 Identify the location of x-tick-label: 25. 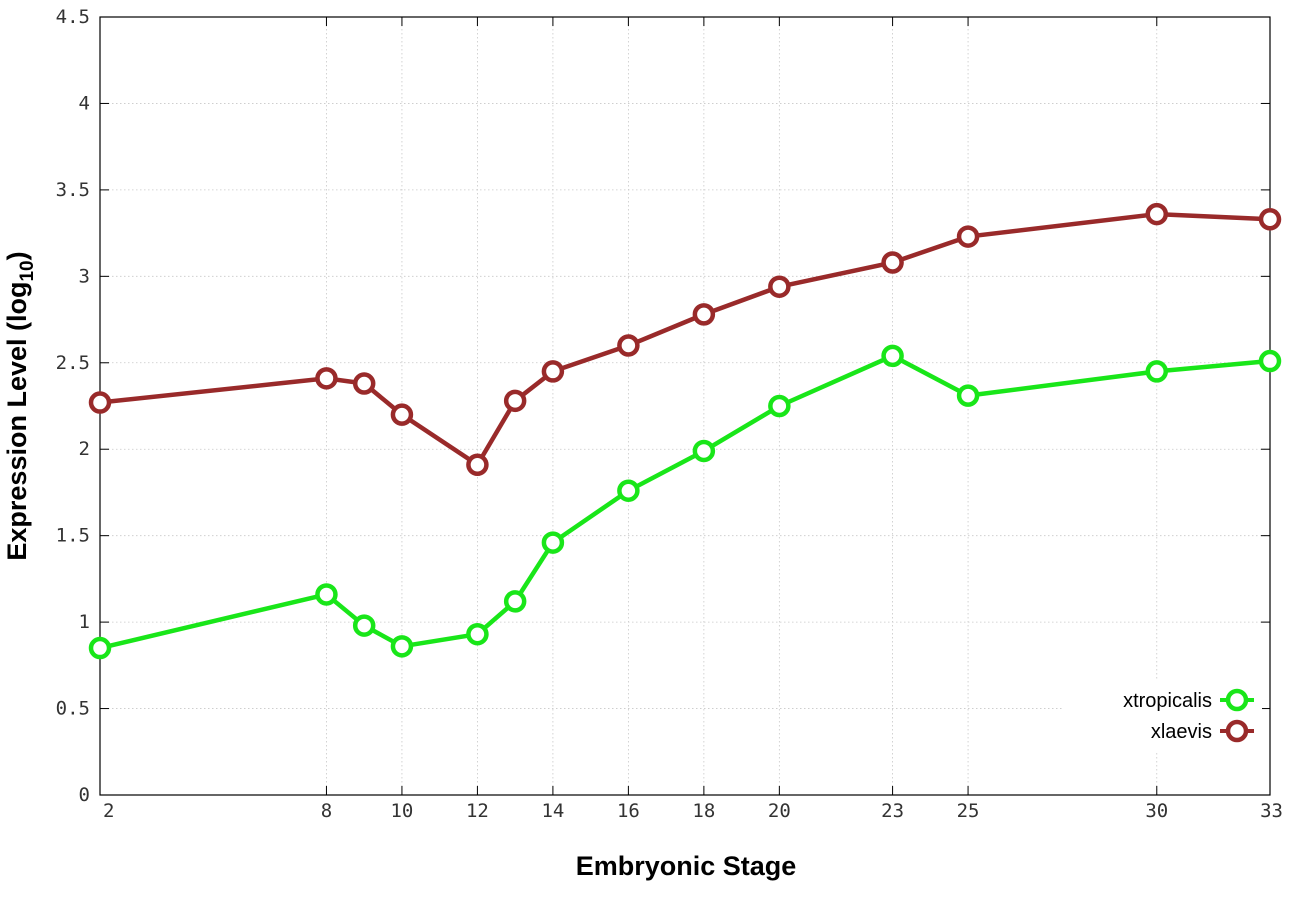
(968, 811).